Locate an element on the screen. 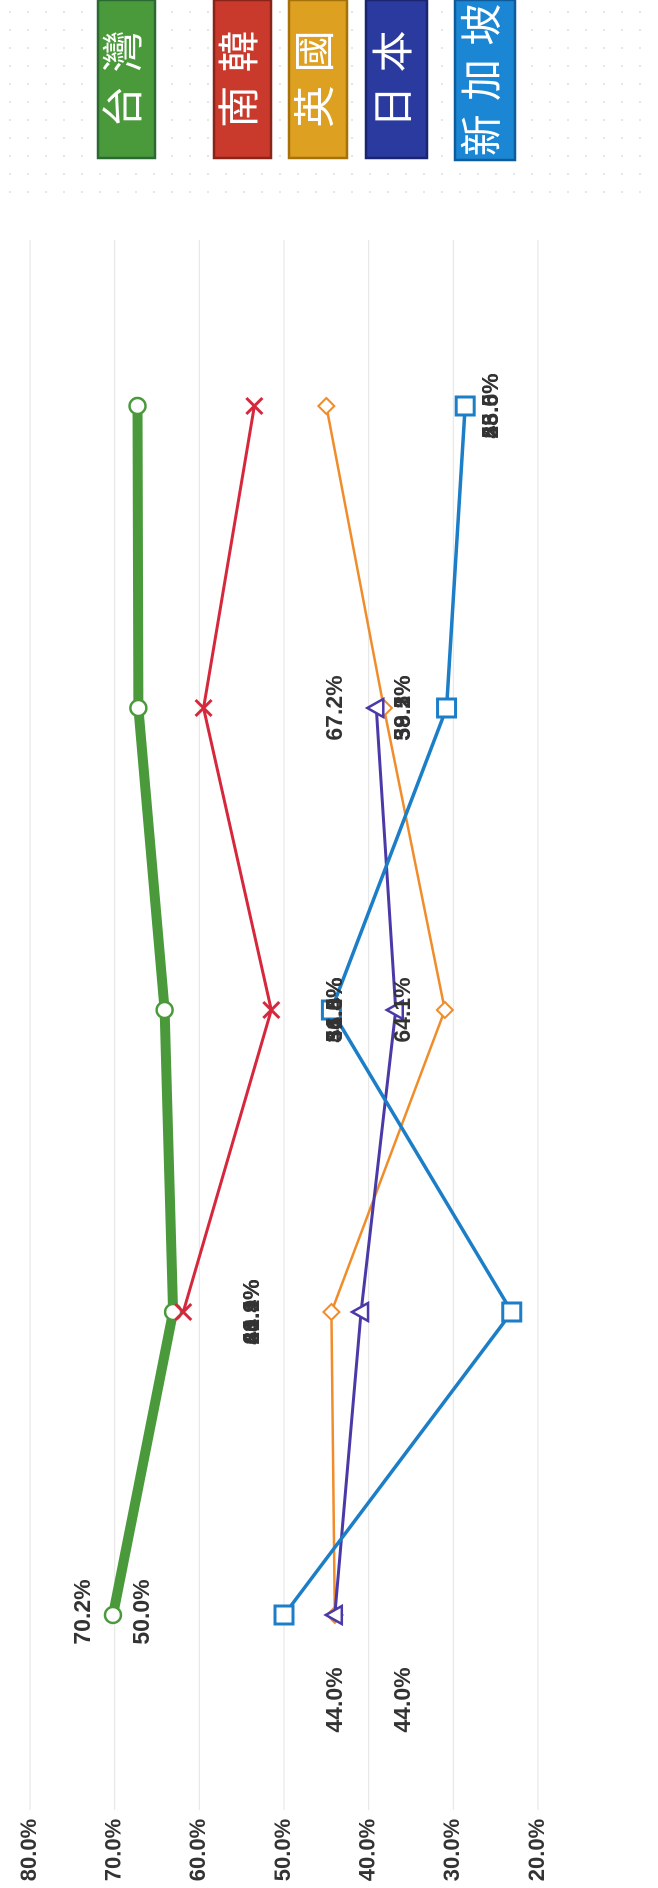 This screenshot has height=1888, width=658. y-tick-label: 40.0% is located at coordinates (366, 1850).